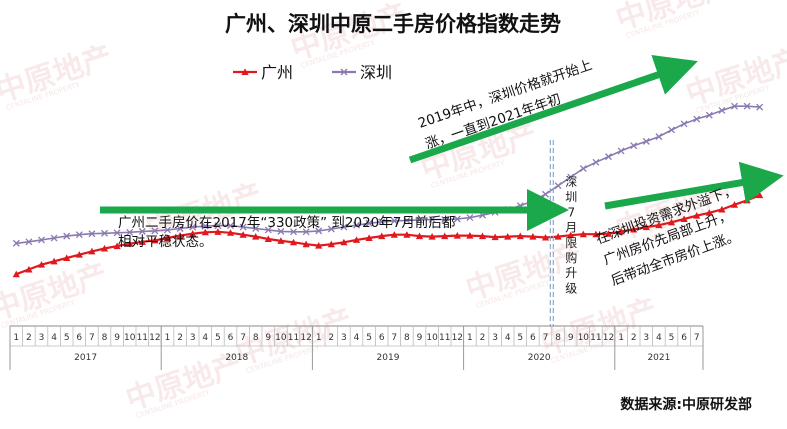 The width and height of the screenshot is (787, 429). I want to click on chart-title: 广州、深圳中原二手房价格指数走势, so click(393, 24).